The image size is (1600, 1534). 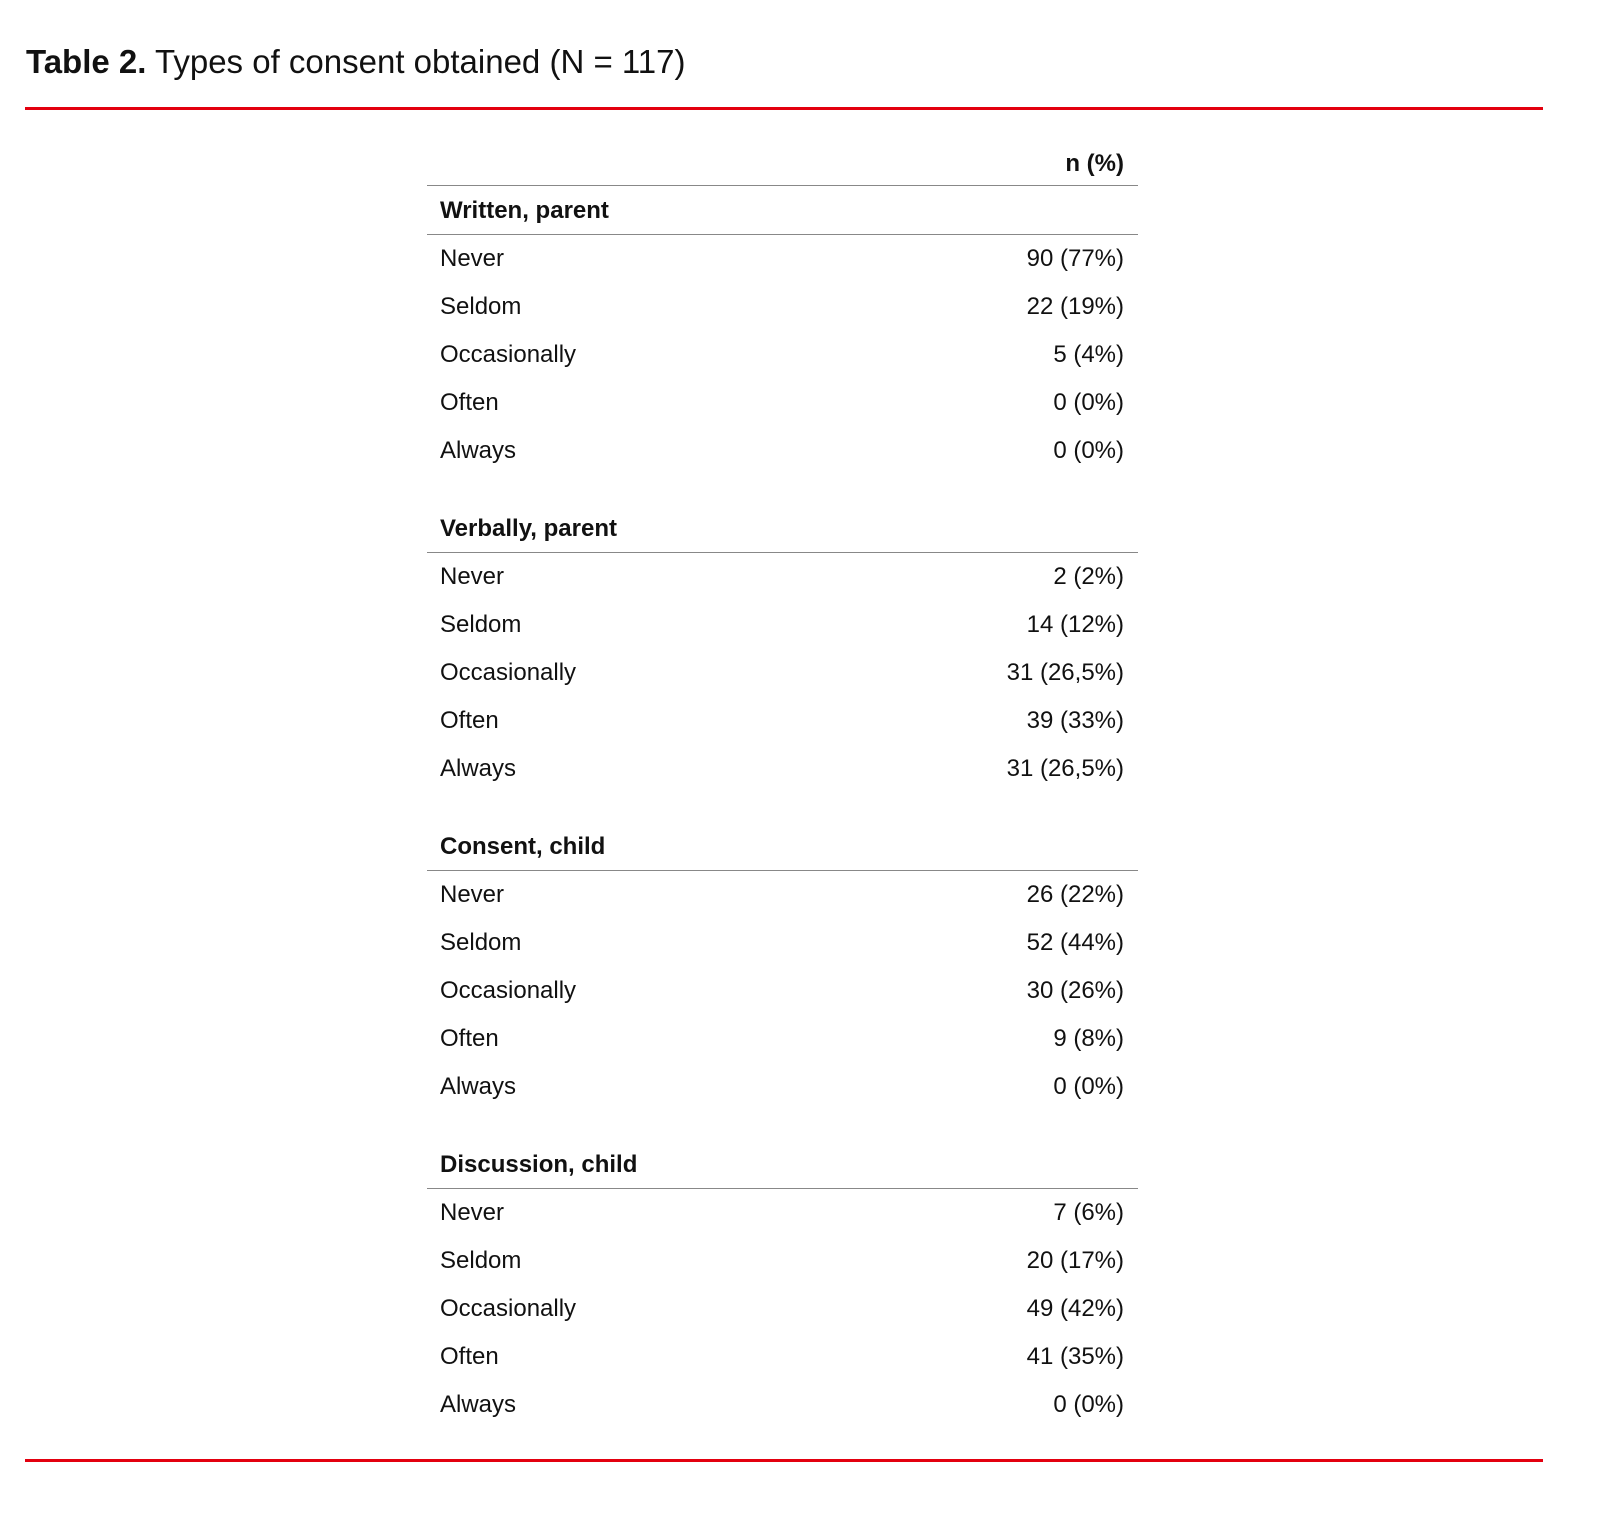 What do you see at coordinates (782, 210) in the screenshot?
I see `group-header: Written, parent` at bounding box center [782, 210].